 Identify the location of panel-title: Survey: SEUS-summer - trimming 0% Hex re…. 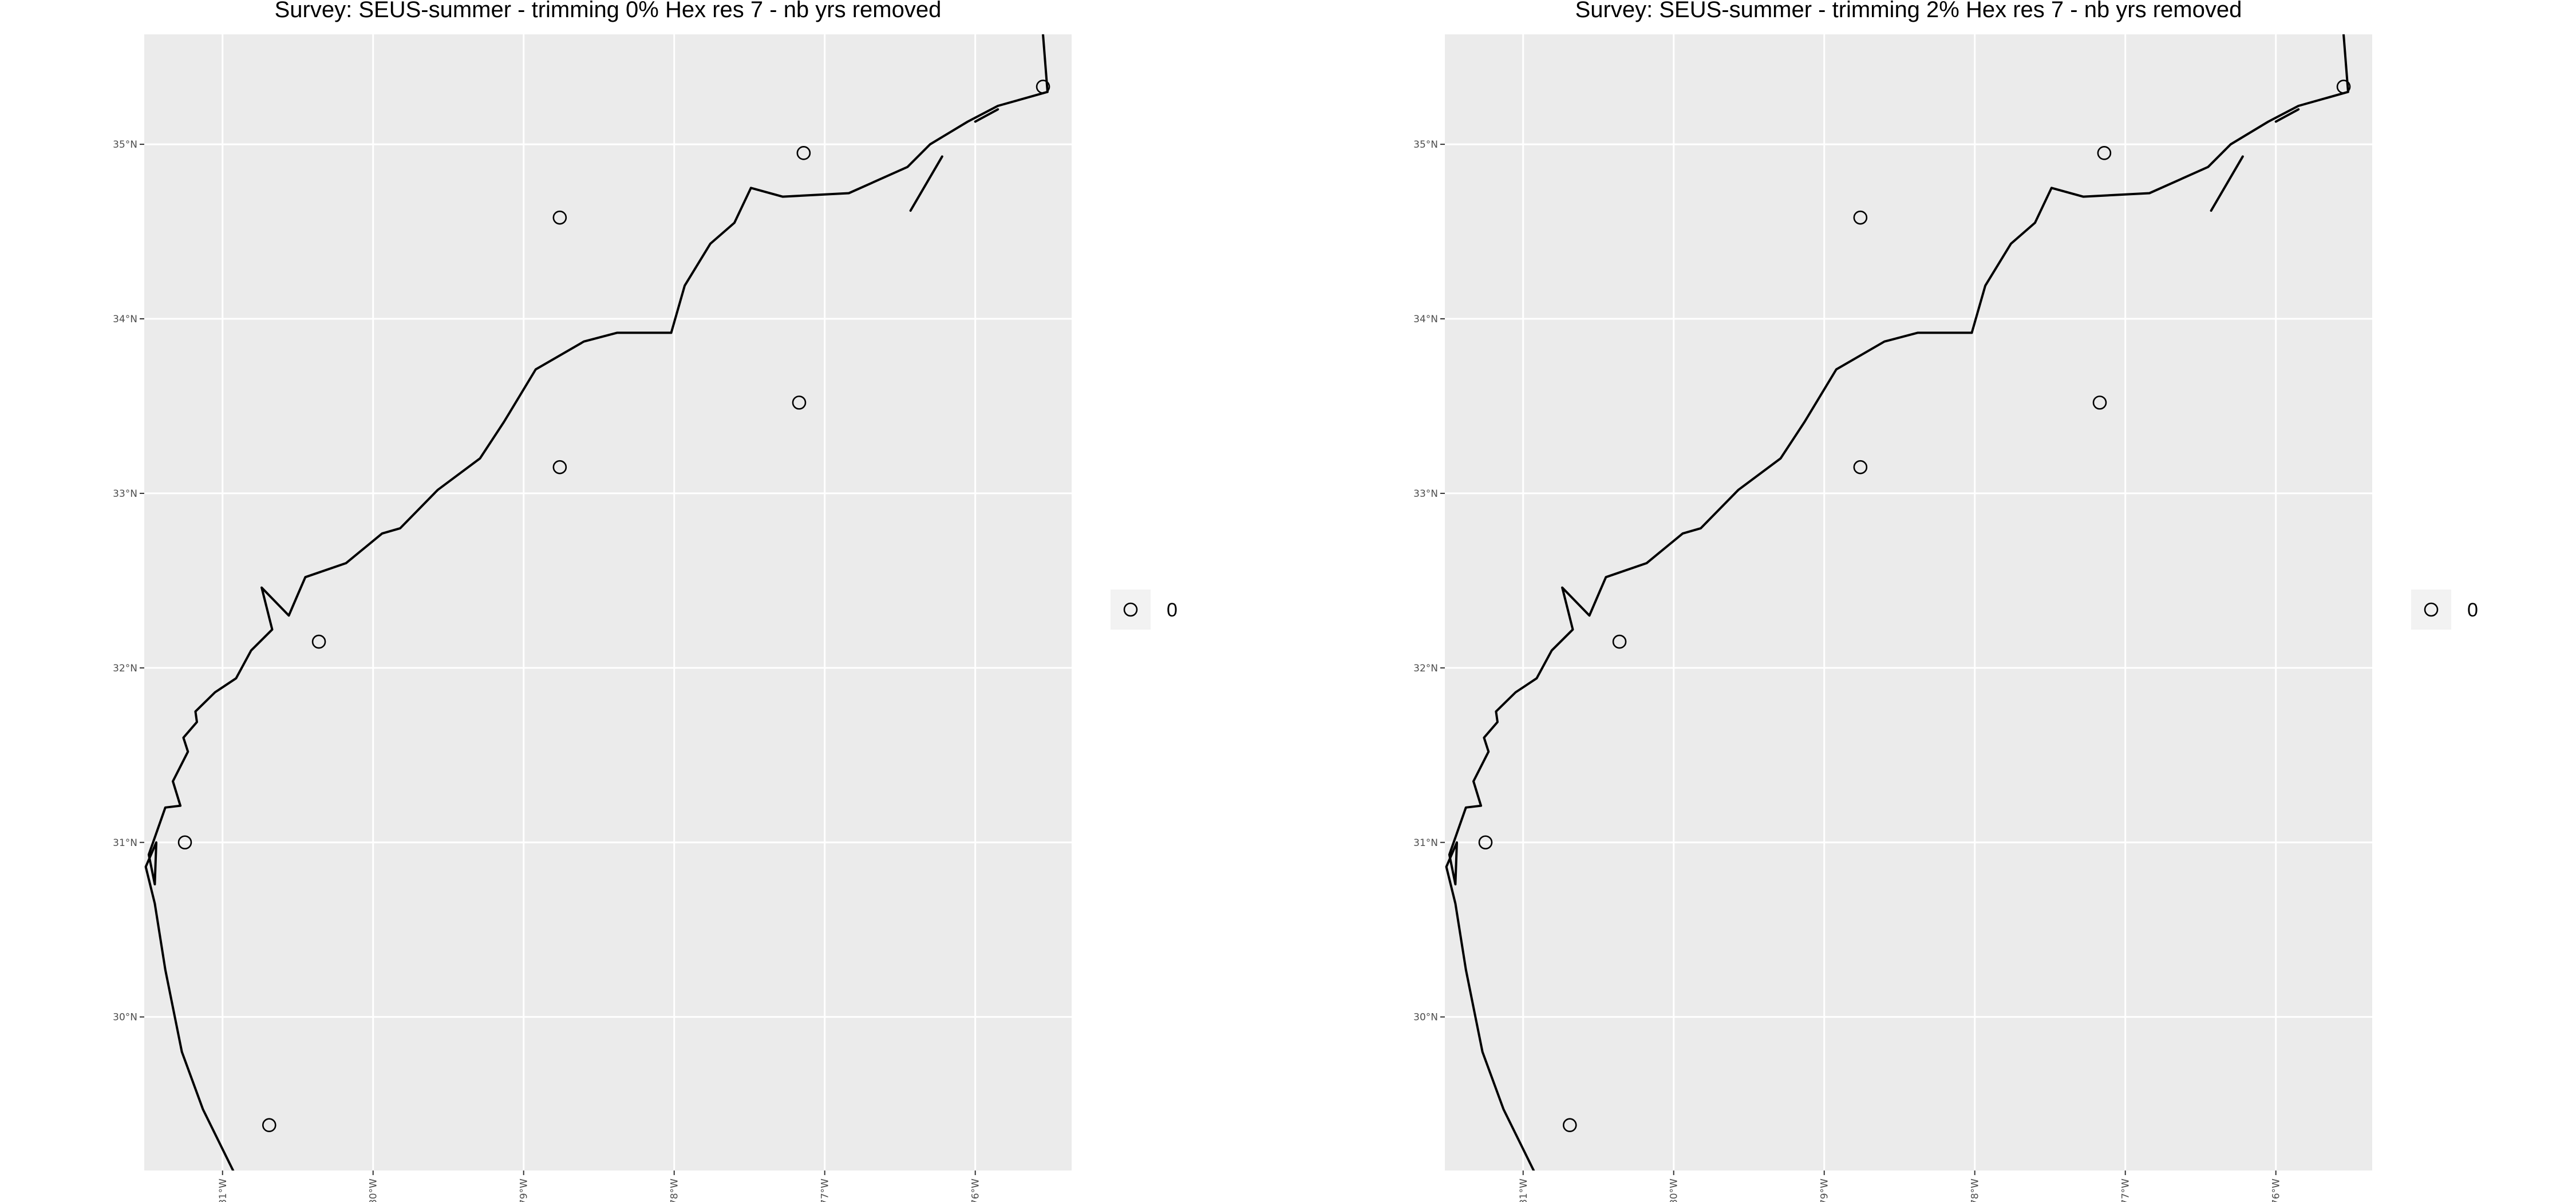
(608, 11).